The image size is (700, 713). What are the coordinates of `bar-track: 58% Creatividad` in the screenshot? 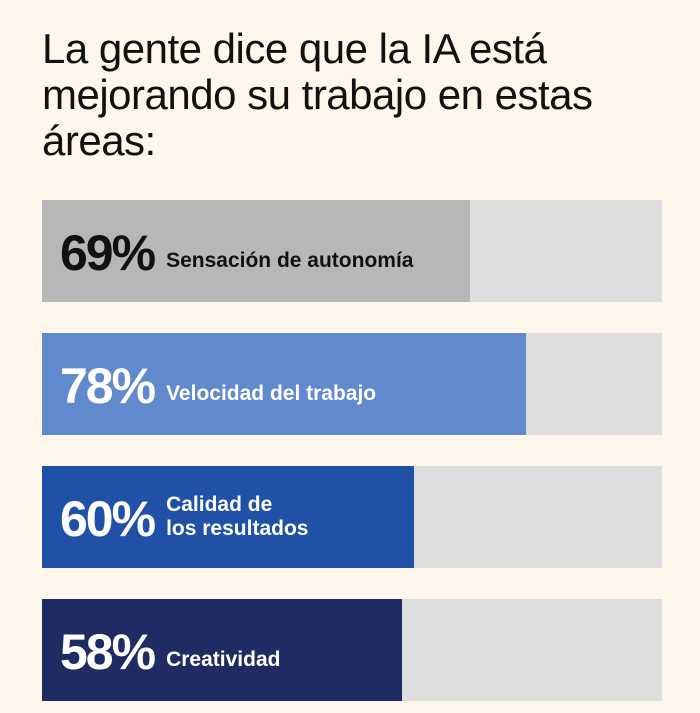 It's located at (352, 650).